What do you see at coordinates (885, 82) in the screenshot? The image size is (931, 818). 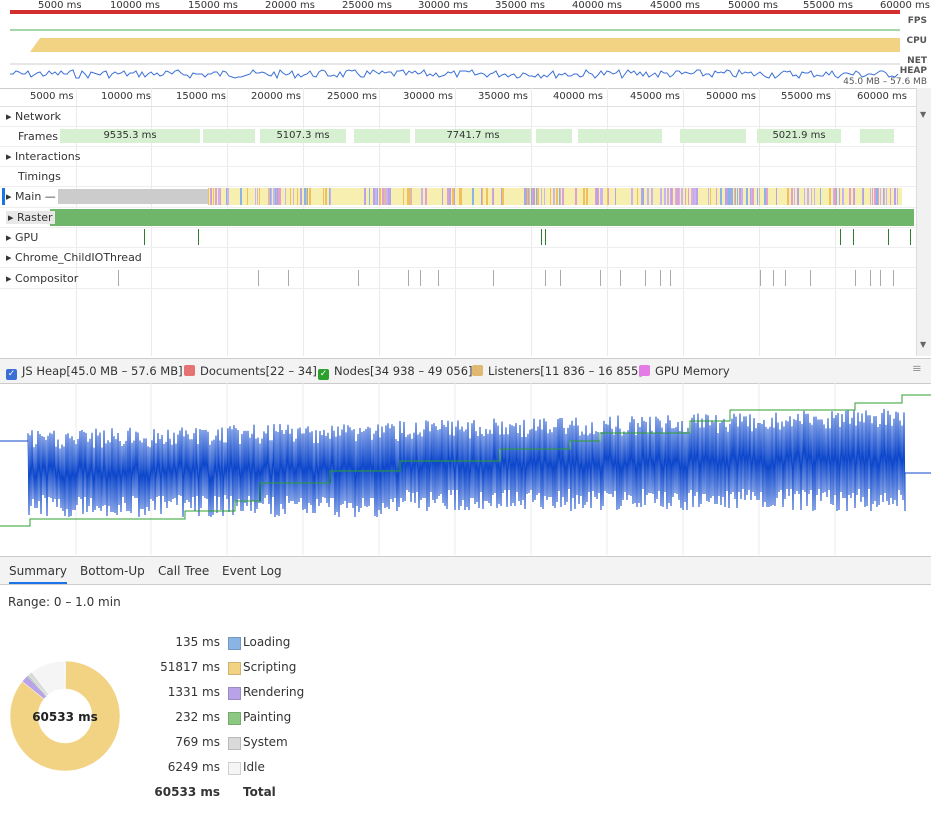 I see `heap-range-label: 45.0 MB – 57.6 MB` at bounding box center [885, 82].